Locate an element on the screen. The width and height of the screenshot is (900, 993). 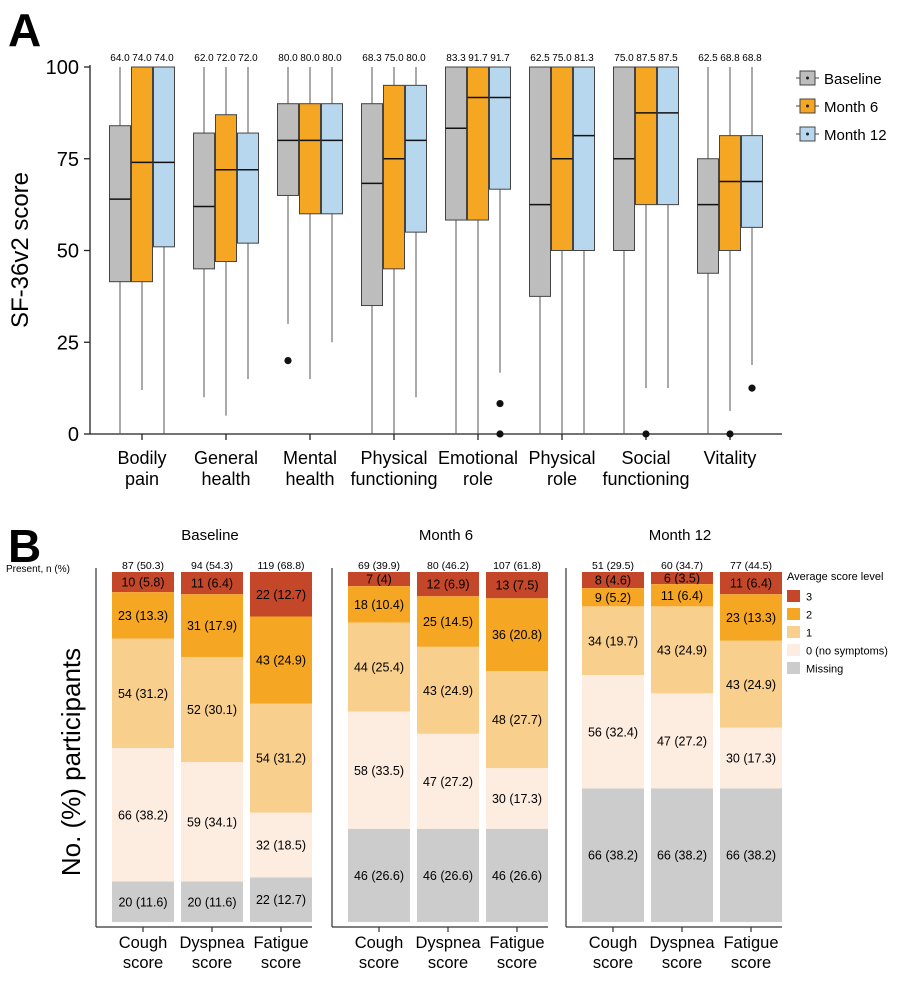
legend-label: 0 (no symptoms) is located at coordinates (847, 652).